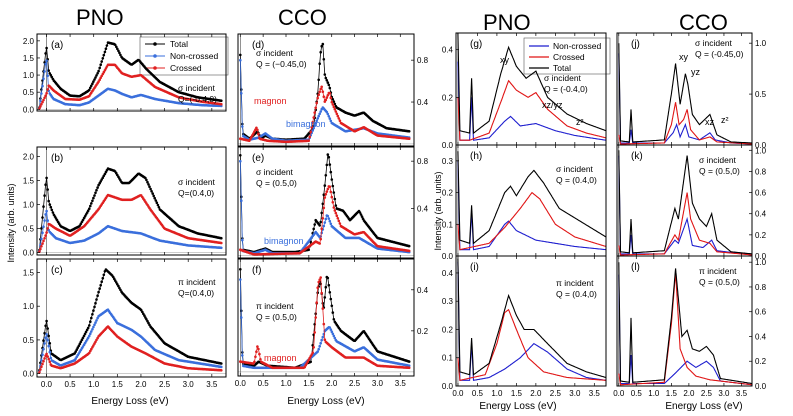 The image size is (793, 416). What do you see at coordinates (761, 361) in the screenshot?
I see `y-tick-label-right: 0.2` at bounding box center [761, 361].